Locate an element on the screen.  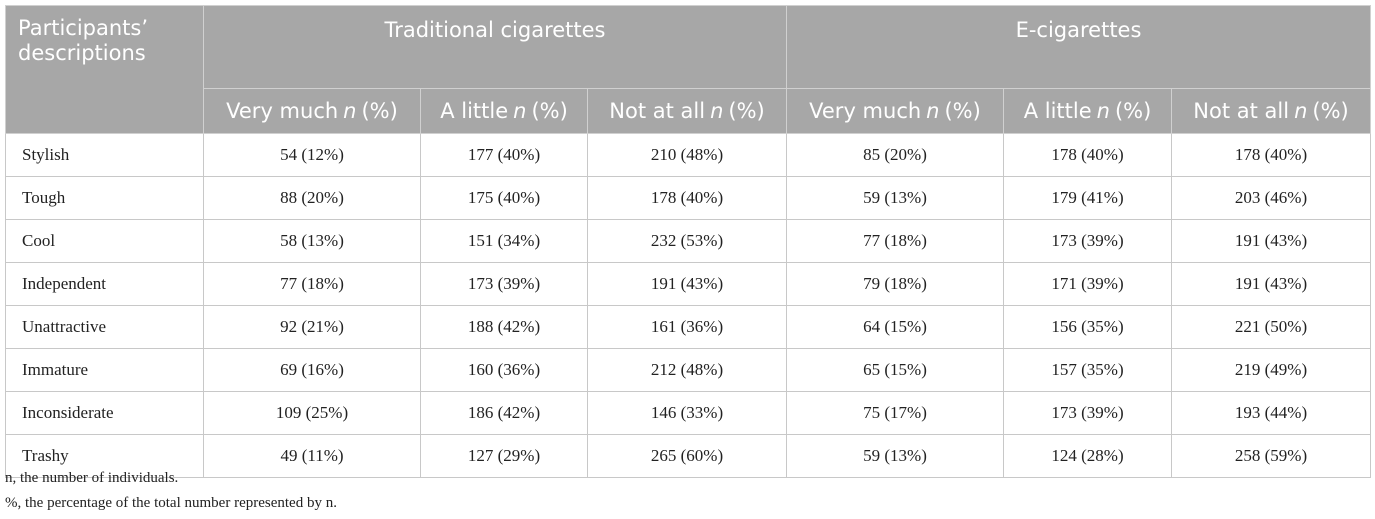
row-label-header: Participants’ descriptions is located at coordinates (104, 69).